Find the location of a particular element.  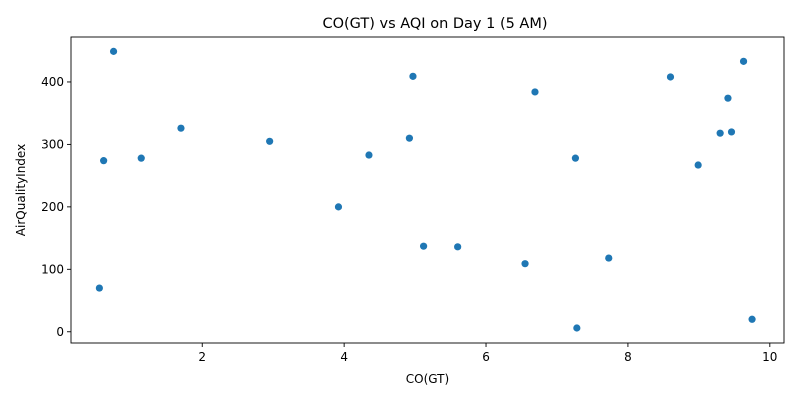

x-axis-label: CO(GT) is located at coordinates (427, 379).